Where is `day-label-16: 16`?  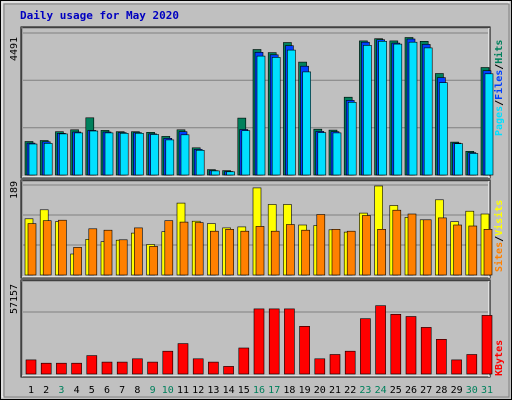 day-label-16: 16 is located at coordinates (259, 390).